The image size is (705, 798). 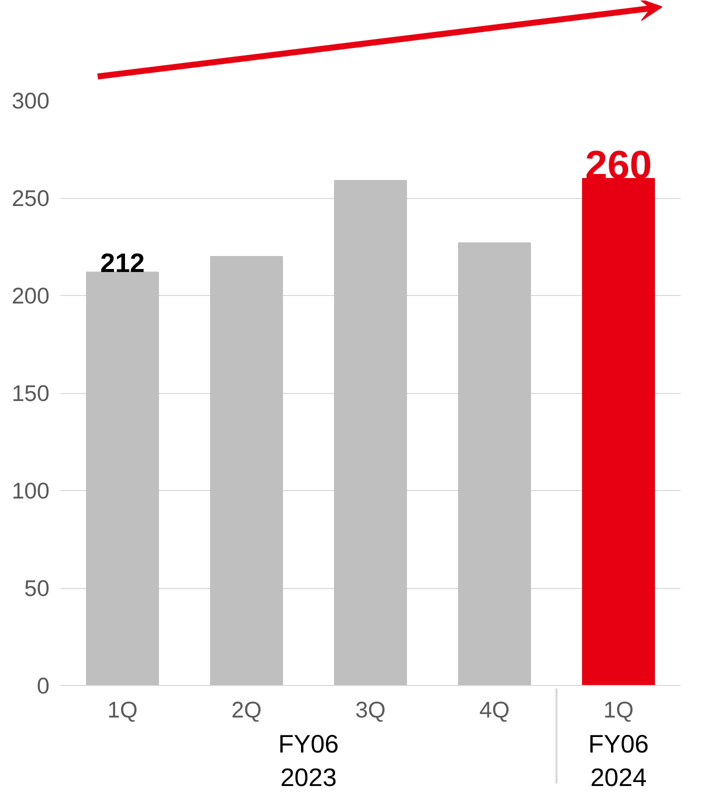 What do you see at coordinates (246, 709) in the screenshot?
I see `x-tick-label: 2Q` at bounding box center [246, 709].